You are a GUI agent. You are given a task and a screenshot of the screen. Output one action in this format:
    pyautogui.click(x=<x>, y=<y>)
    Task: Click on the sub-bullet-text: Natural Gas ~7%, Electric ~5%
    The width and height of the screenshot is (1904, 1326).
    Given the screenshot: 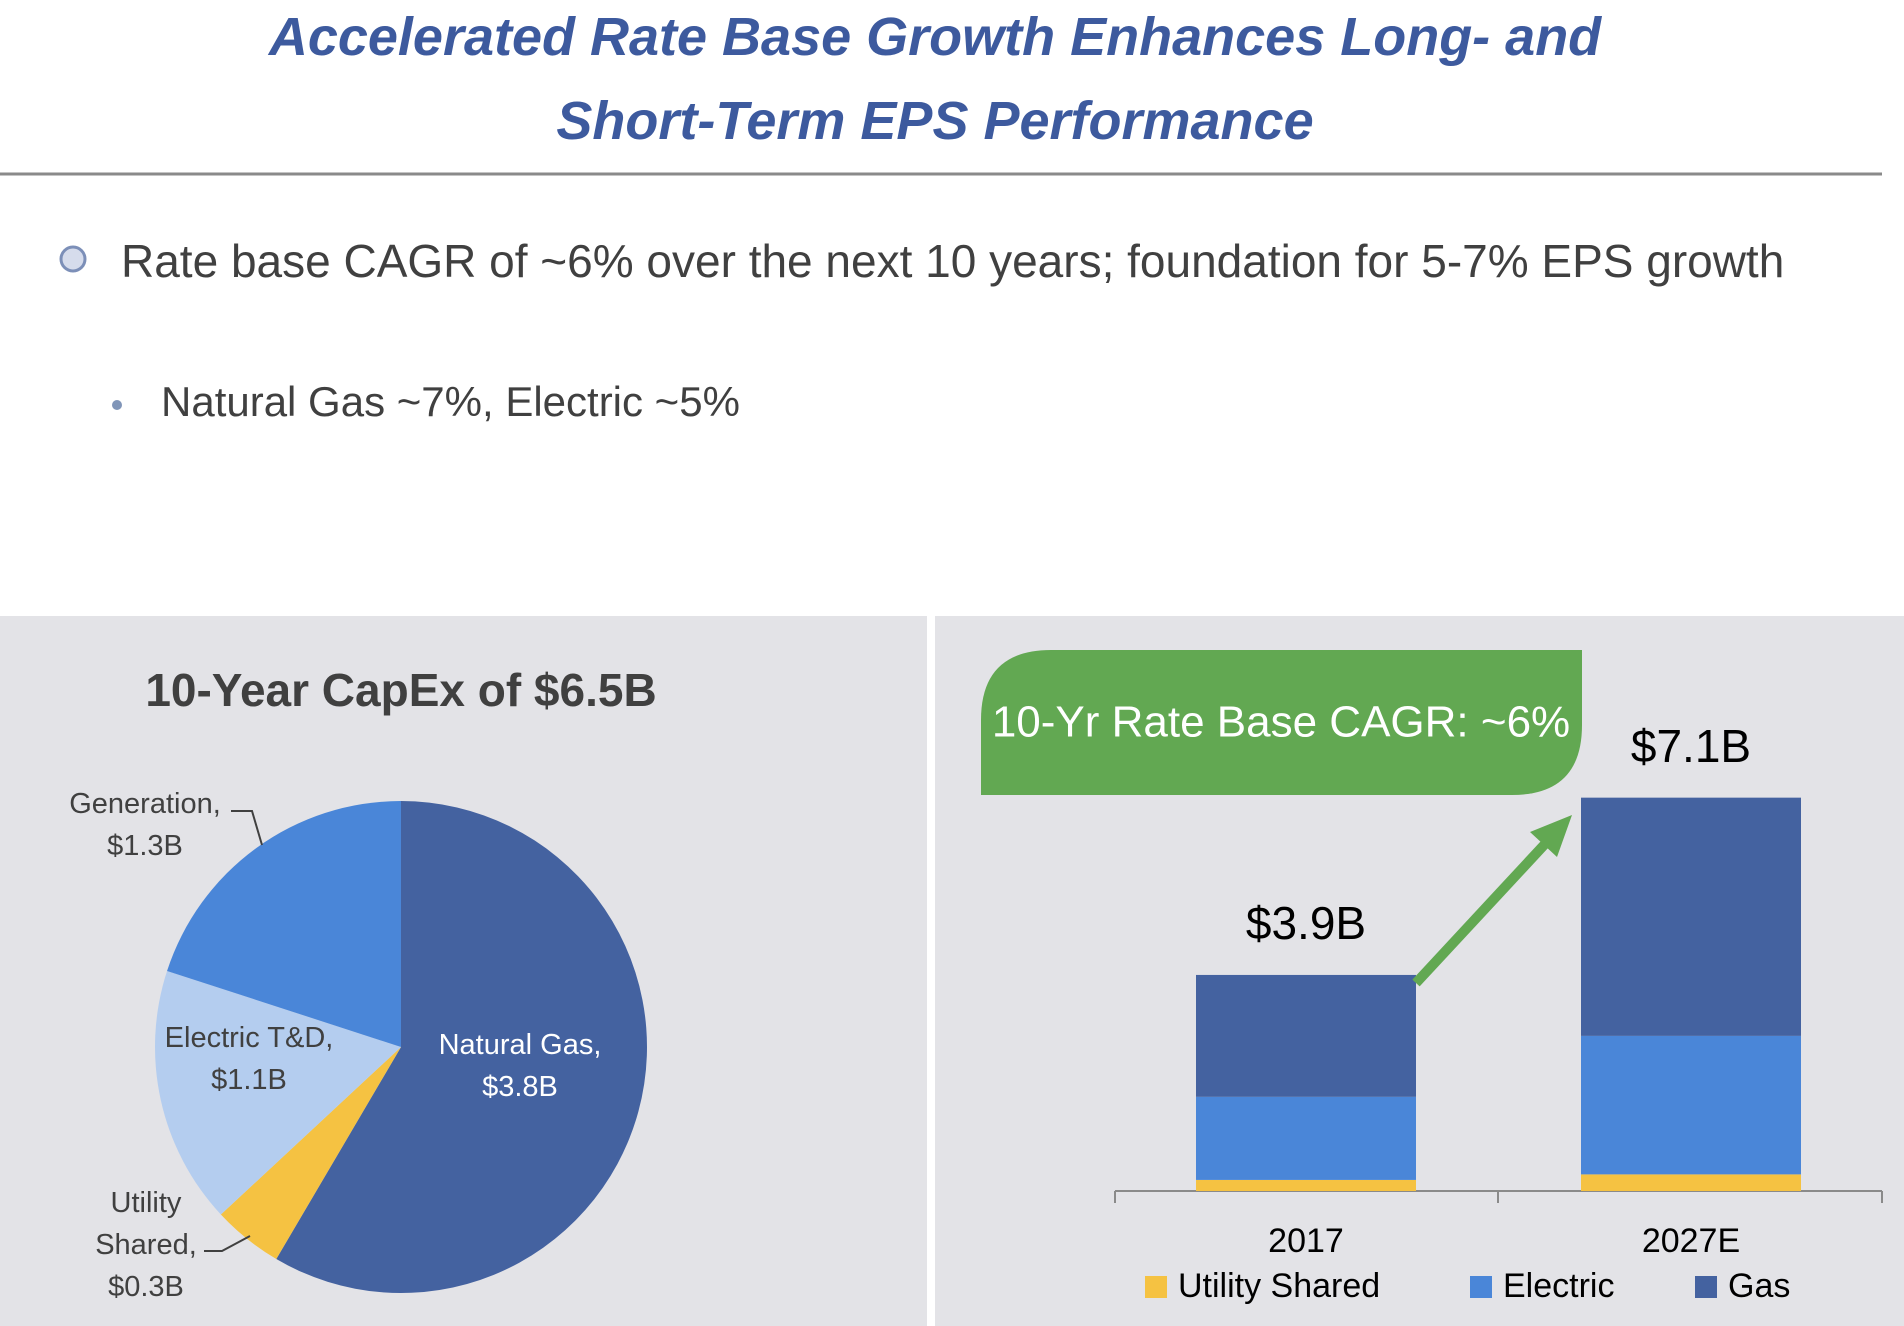 What is the action you would take?
    pyautogui.click(x=450, y=401)
    